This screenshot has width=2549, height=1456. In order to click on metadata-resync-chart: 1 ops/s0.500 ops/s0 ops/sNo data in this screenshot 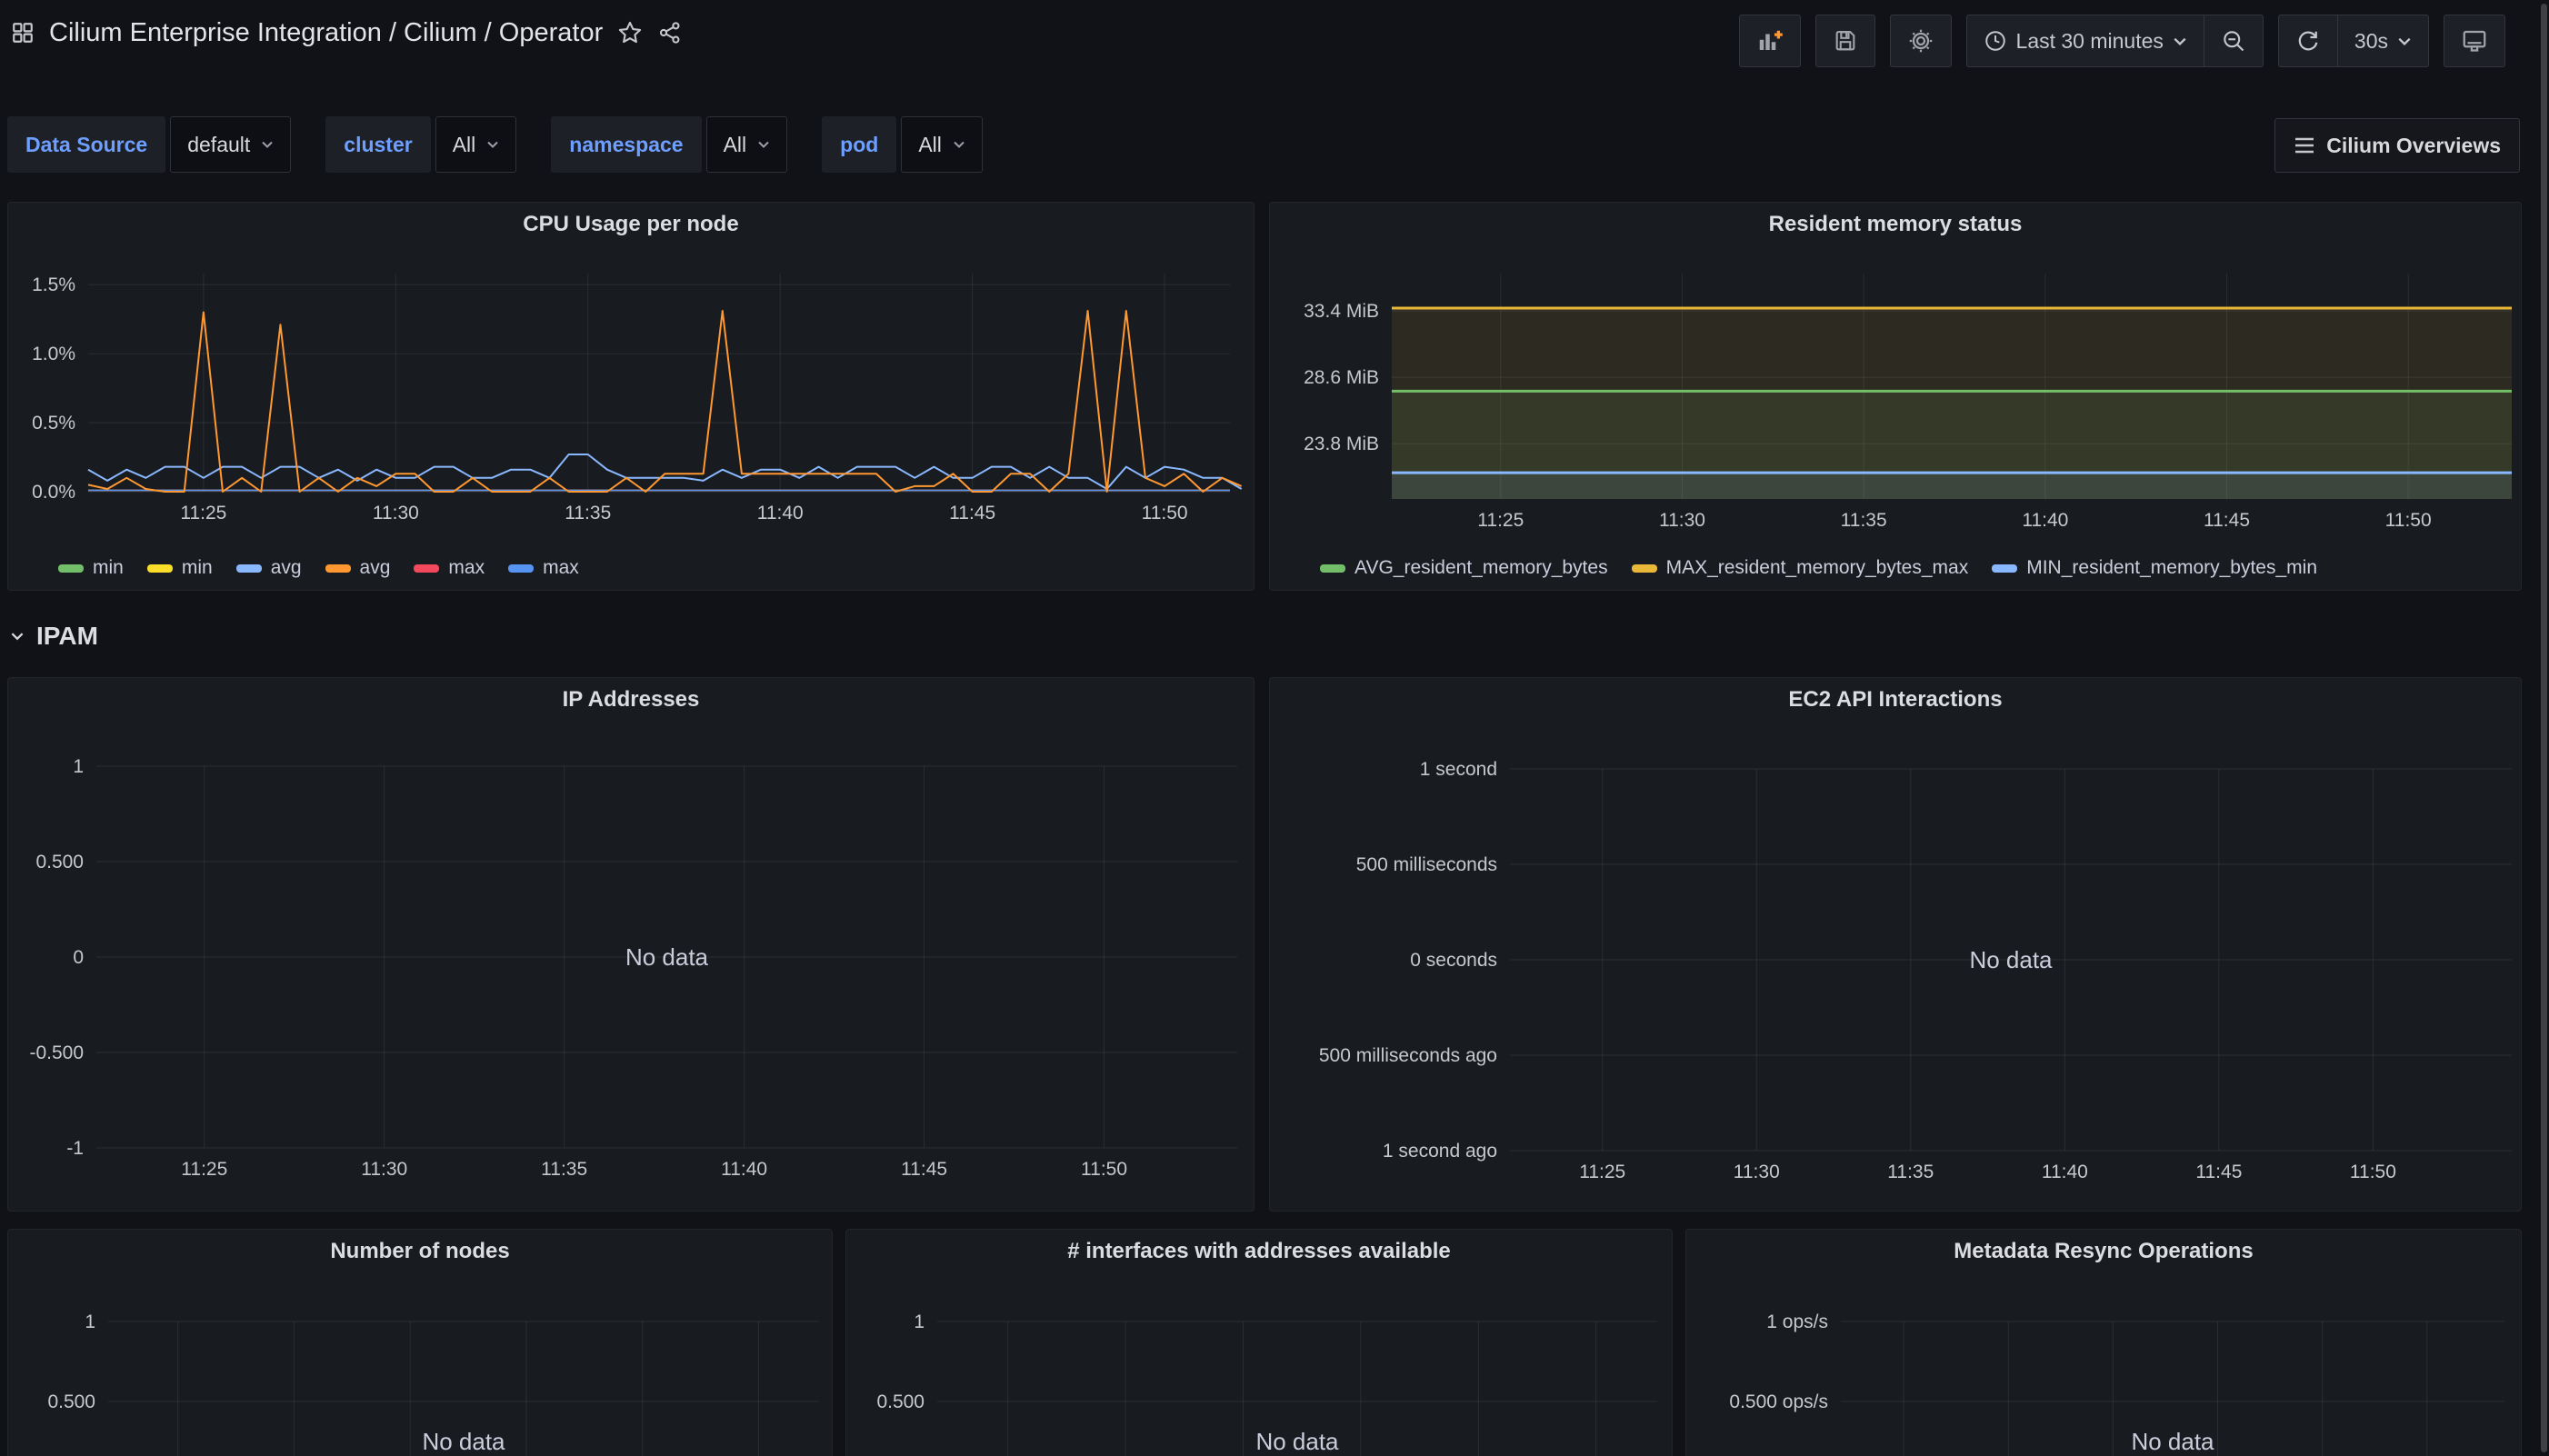, I will do `click(2103, 1368)`.